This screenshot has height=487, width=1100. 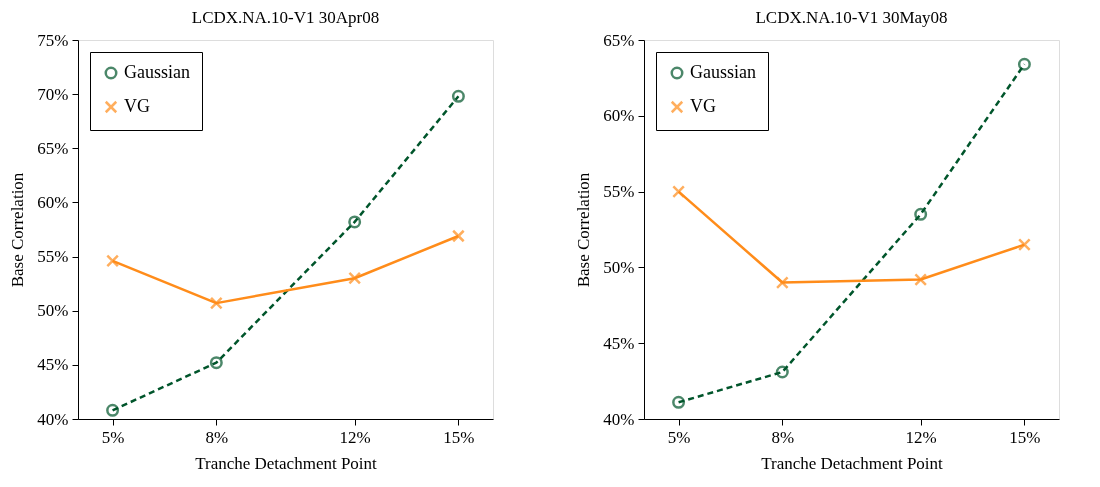 What do you see at coordinates (285, 17) in the screenshot?
I see `chart-title: LCDX.NA.10-V1 30Apr08` at bounding box center [285, 17].